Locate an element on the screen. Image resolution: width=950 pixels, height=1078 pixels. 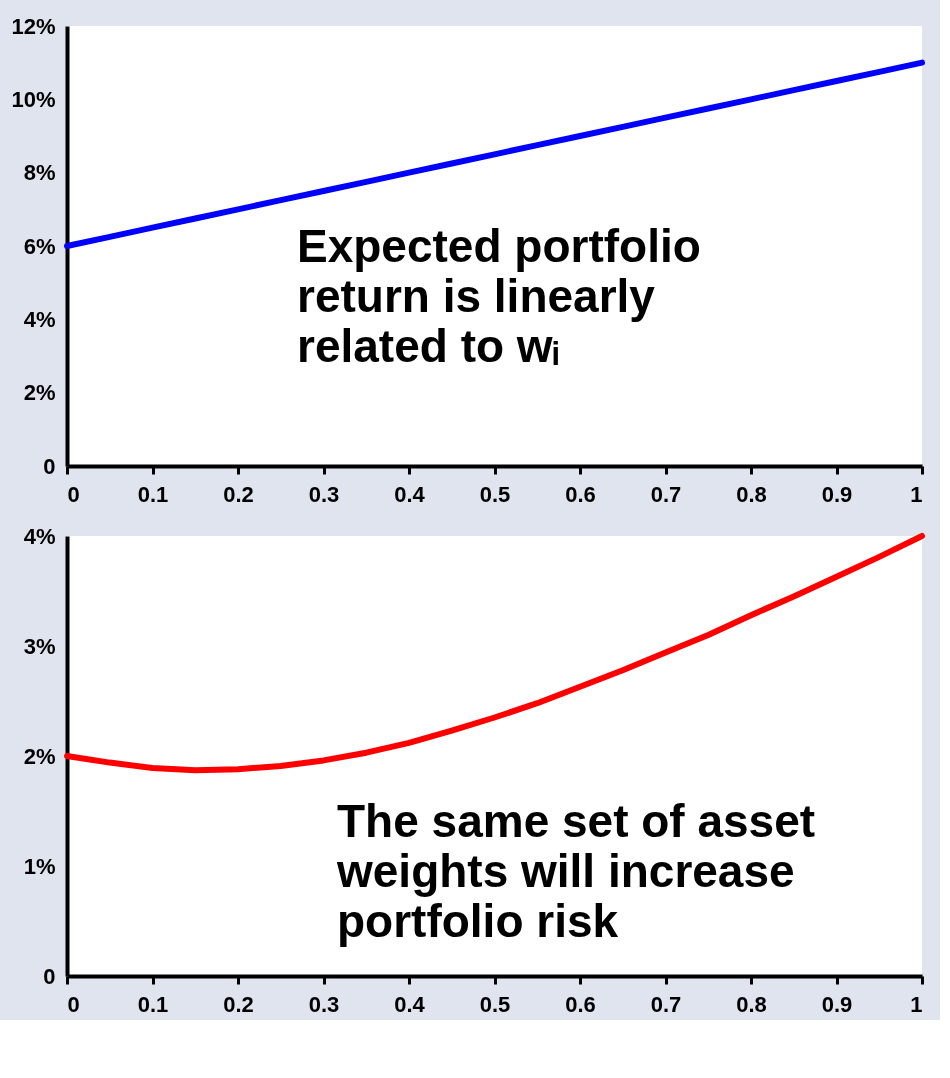
y-tick-label: 6% is located at coordinates (39, 246).